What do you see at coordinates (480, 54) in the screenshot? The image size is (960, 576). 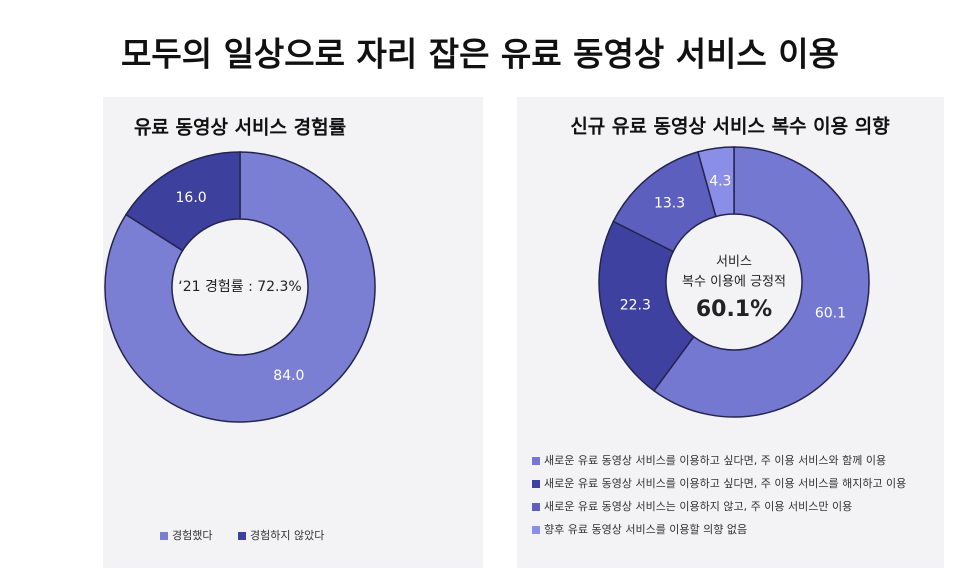 I see `main-title: 모두의 일상으로 자리 잡은 유료 동영상 서비스 이용` at bounding box center [480, 54].